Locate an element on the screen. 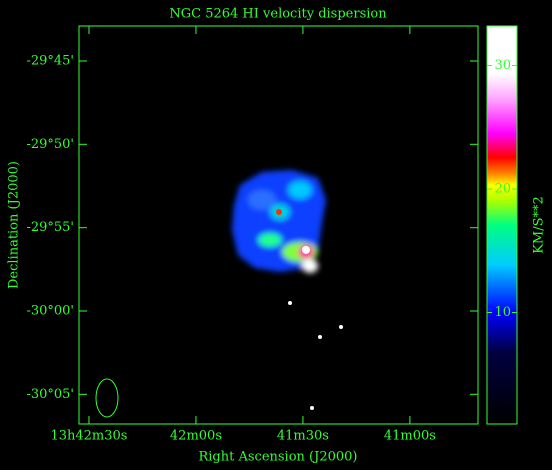 The image size is (552, 470). y-axis-label: Declination (J2000) is located at coordinates (14, 225).